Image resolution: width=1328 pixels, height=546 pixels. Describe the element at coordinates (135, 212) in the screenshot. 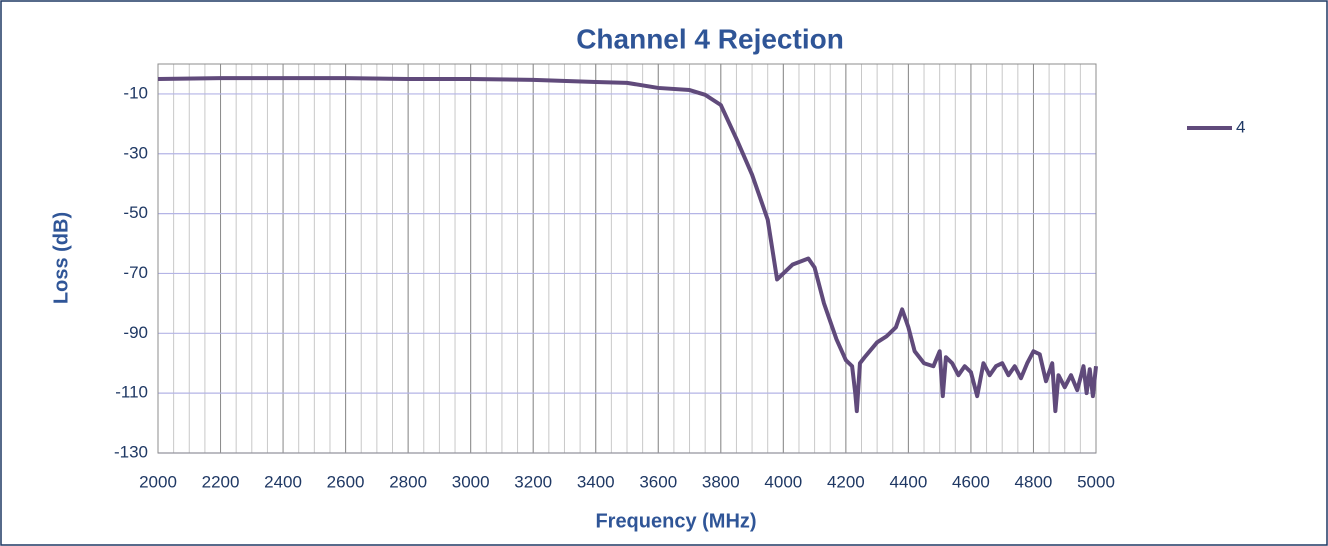

I see `y-tick-label: -50` at that location.